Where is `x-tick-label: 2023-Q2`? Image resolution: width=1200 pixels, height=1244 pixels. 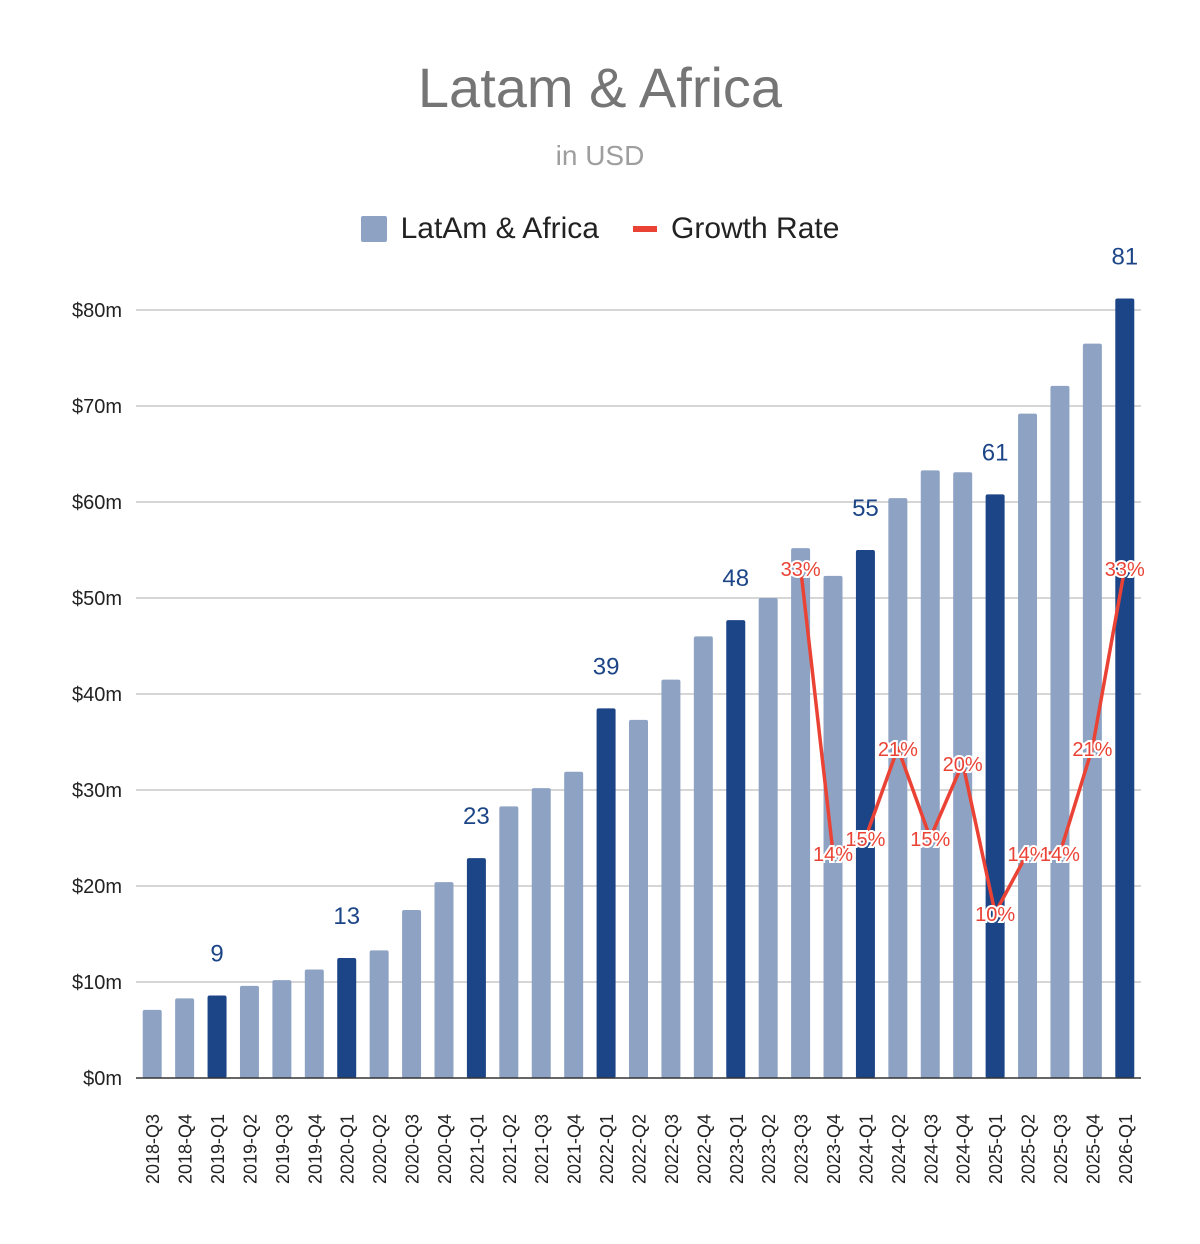
x-tick-label: 2023-Q2 is located at coordinates (769, 1149).